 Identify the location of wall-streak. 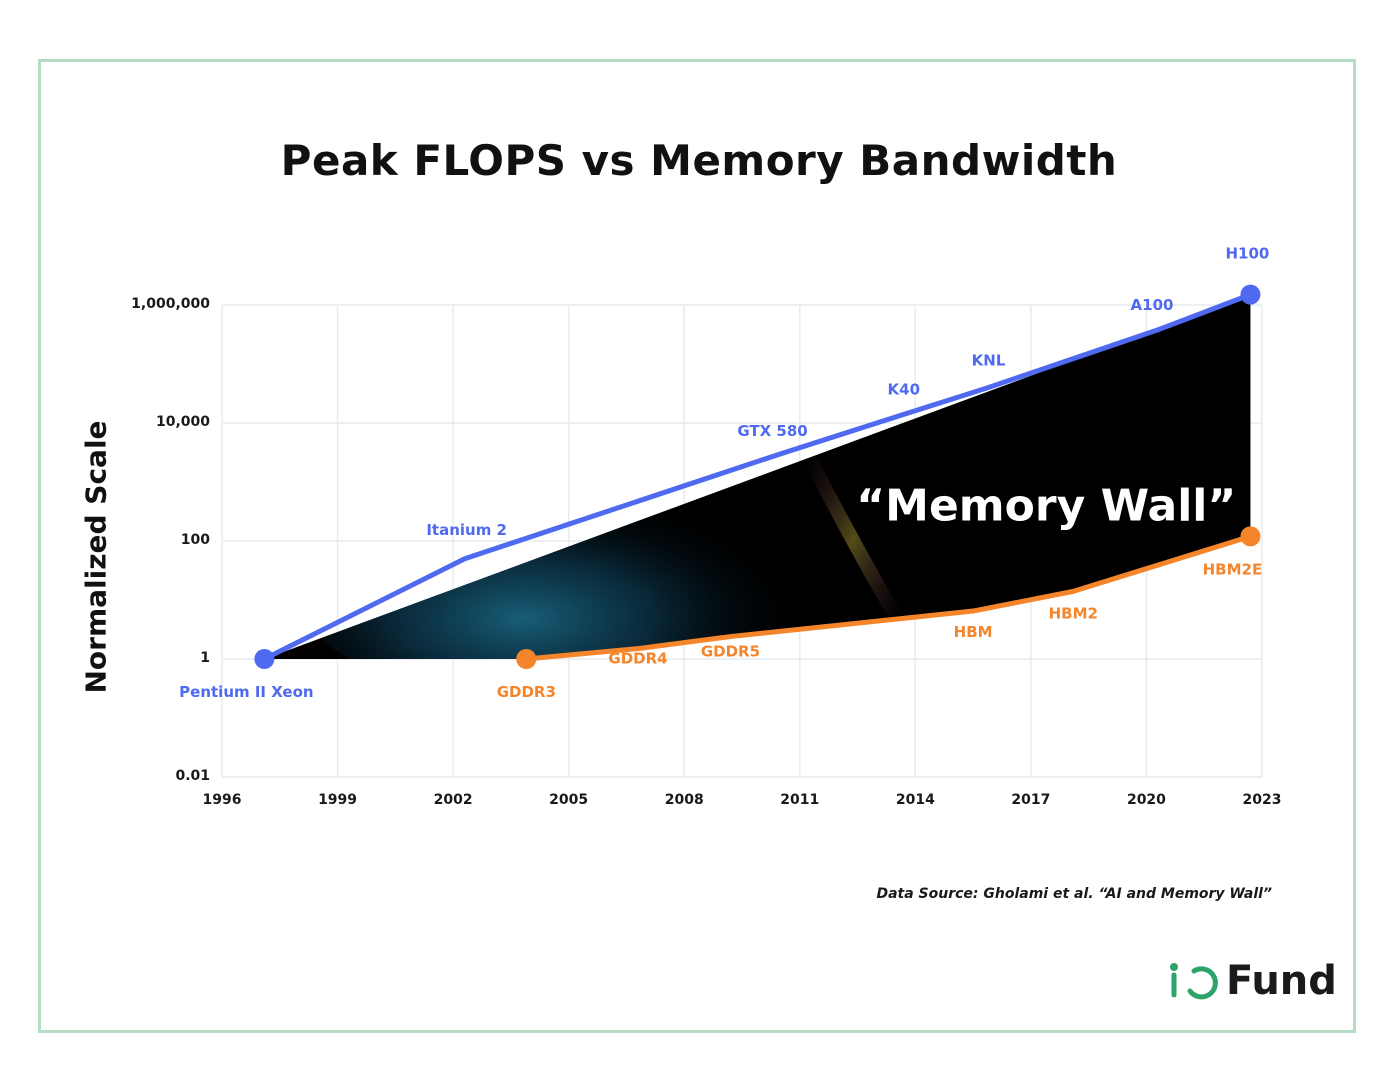
(853, 538).